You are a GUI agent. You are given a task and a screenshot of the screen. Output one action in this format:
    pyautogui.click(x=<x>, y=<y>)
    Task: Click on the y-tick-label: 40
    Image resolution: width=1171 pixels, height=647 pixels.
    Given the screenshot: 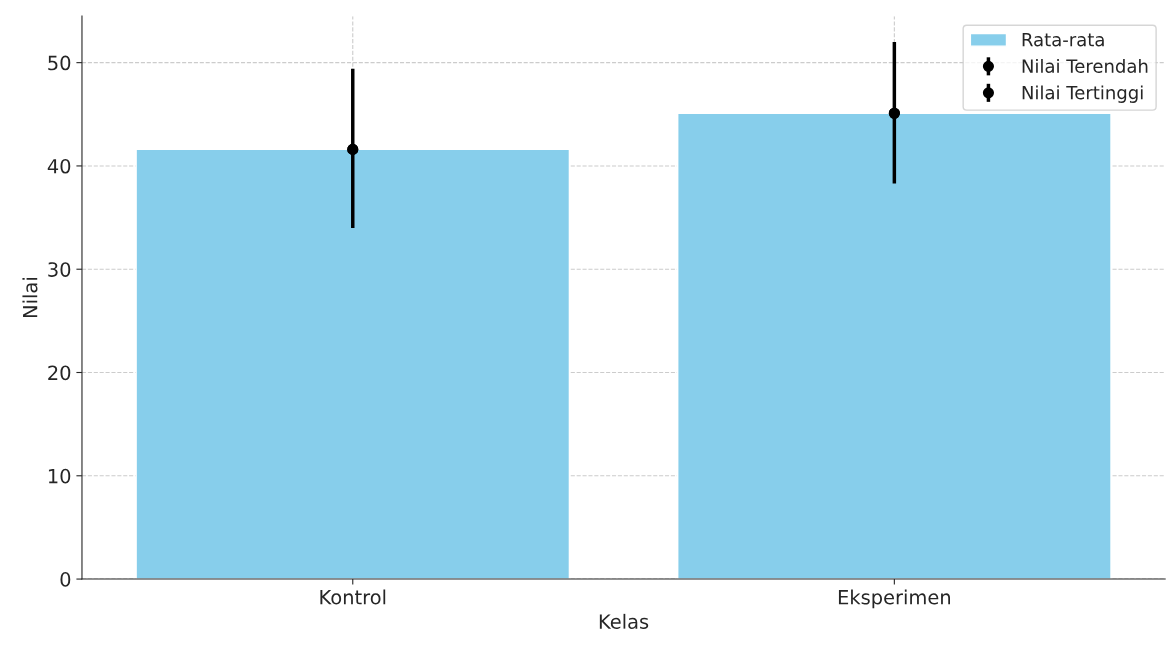 What is the action you would take?
    pyautogui.click(x=59, y=166)
    